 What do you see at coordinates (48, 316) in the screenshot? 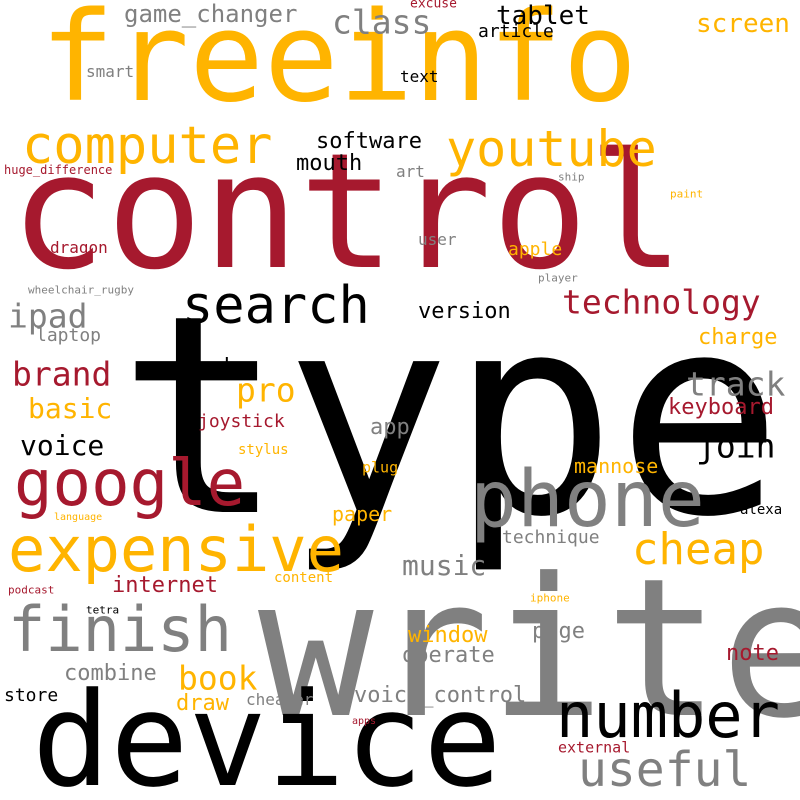
I see `word-ipad: ipad` at bounding box center [48, 316].